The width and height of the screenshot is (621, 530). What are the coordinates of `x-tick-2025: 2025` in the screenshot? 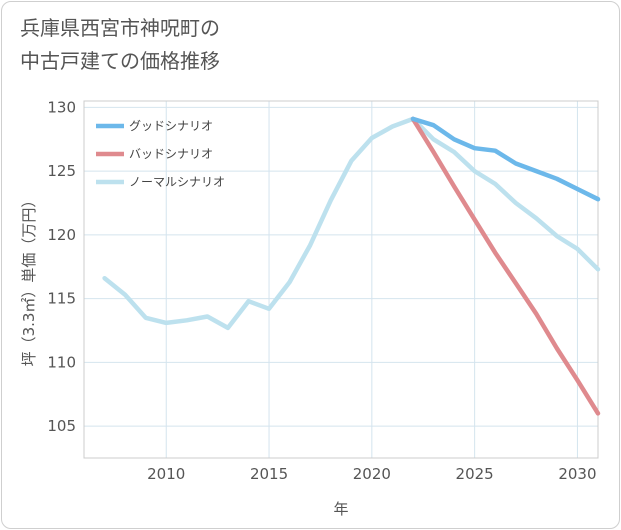 It's located at (475, 474).